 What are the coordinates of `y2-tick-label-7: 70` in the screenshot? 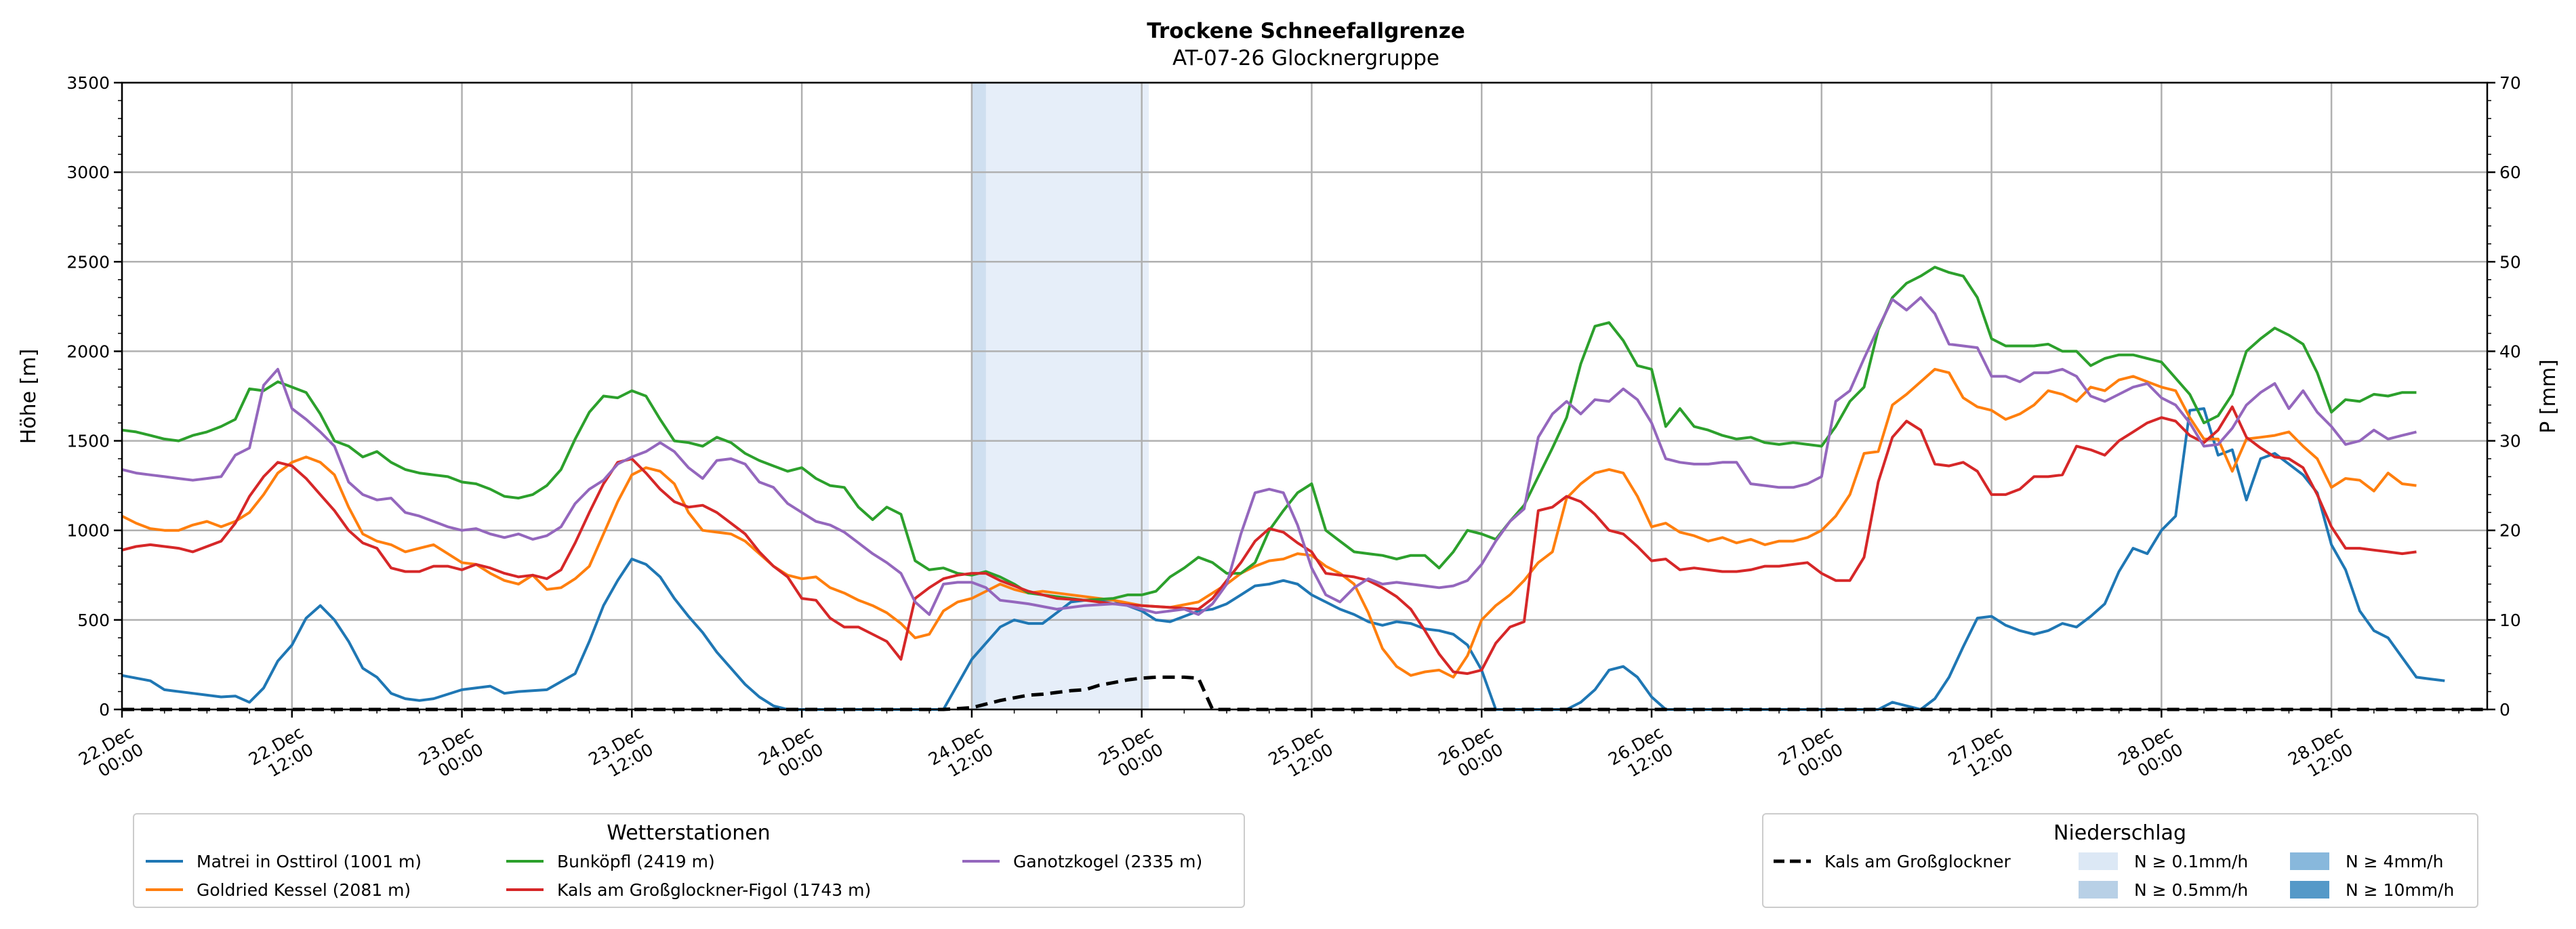 It's located at (2510, 83).